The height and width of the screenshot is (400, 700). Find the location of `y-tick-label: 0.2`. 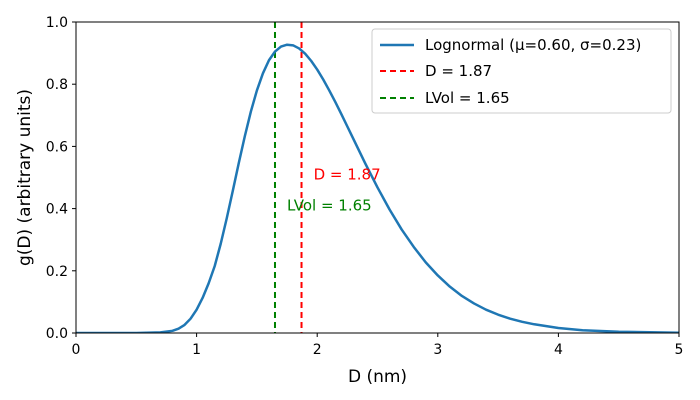

y-tick-label: 0.2 is located at coordinates (57, 272).